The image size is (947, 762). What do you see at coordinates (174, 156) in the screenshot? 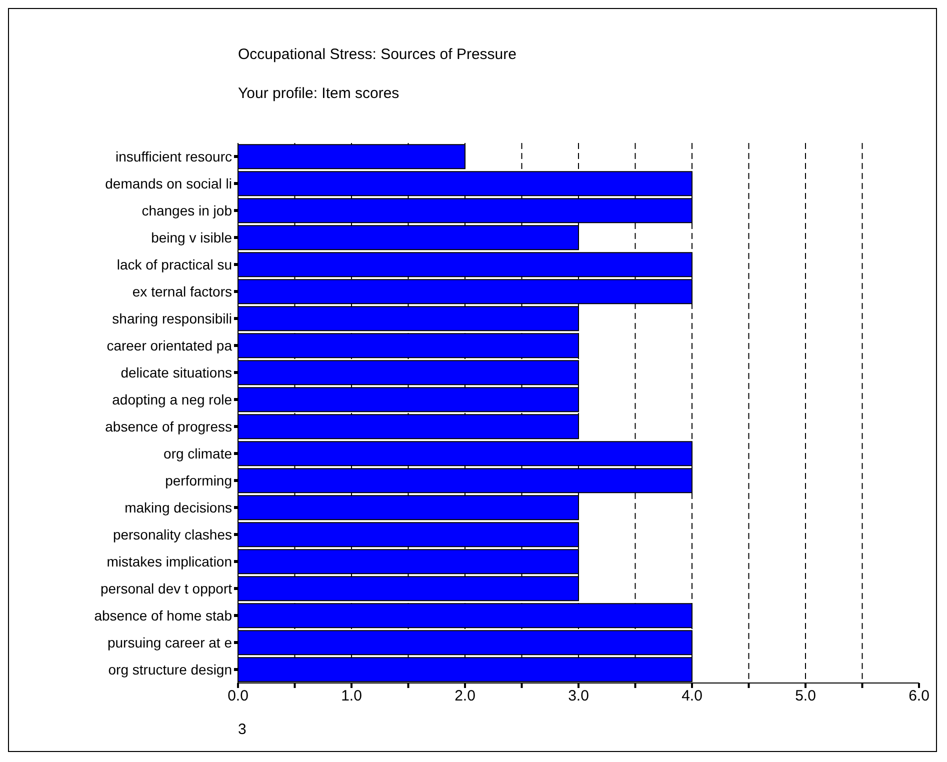
I see `y-tick-label: insufficient resourc` at bounding box center [174, 156].